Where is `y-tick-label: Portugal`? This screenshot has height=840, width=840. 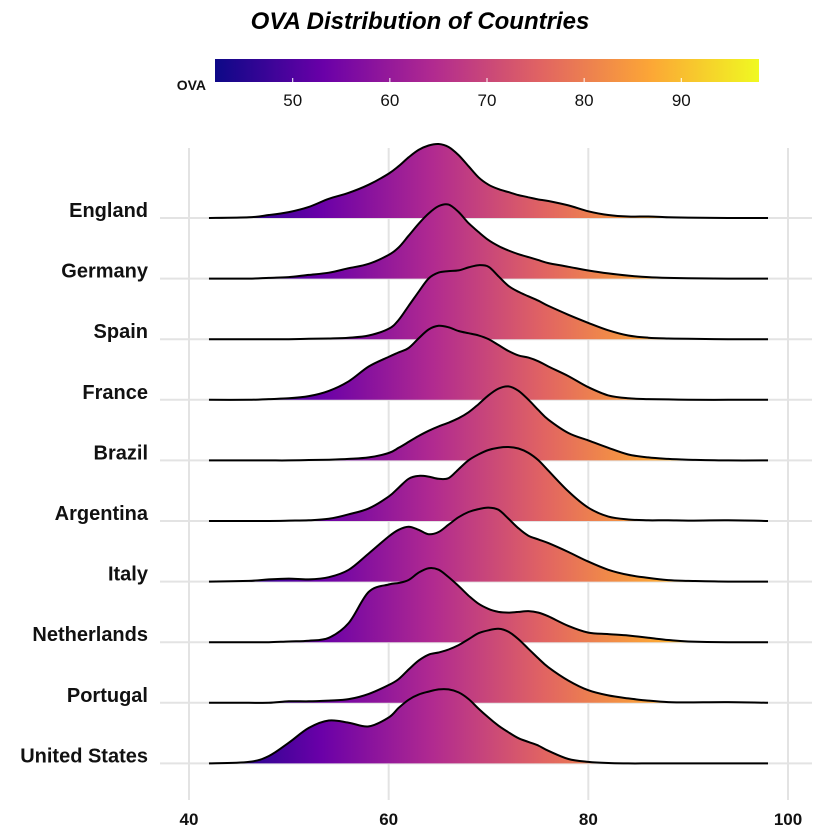 y-tick-label: Portugal is located at coordinates (107, 696).